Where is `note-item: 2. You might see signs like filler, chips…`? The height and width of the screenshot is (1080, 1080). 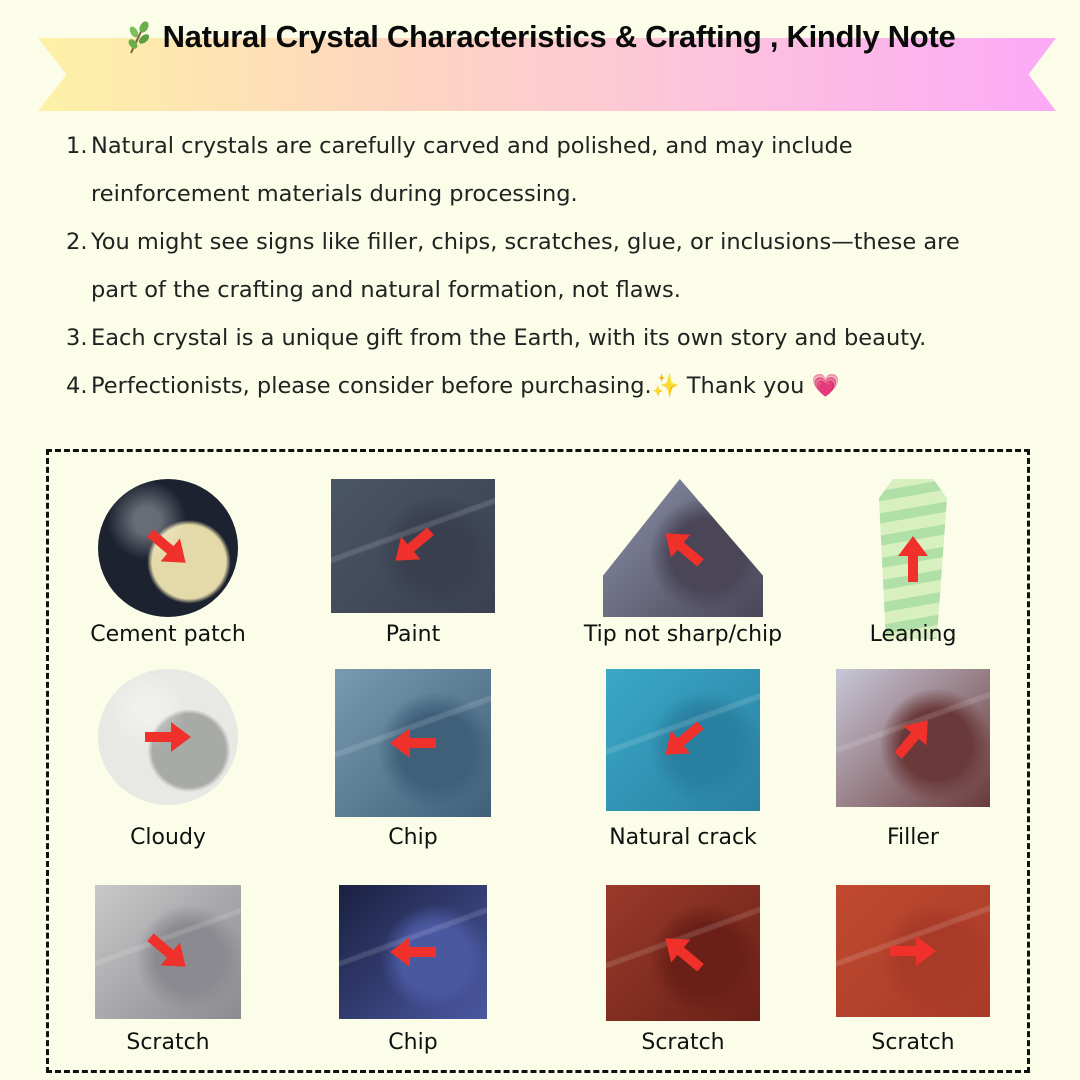 note-item: 2. You might see signs like filler, chips… is located at coordinates (546, 266).